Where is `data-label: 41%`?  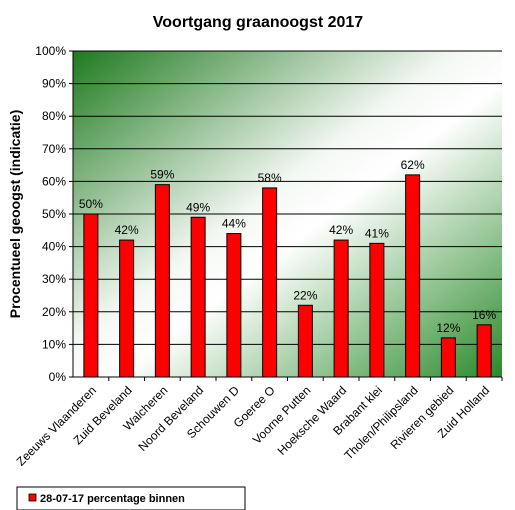
data-label: 41% is located at coordinates (377, 233).